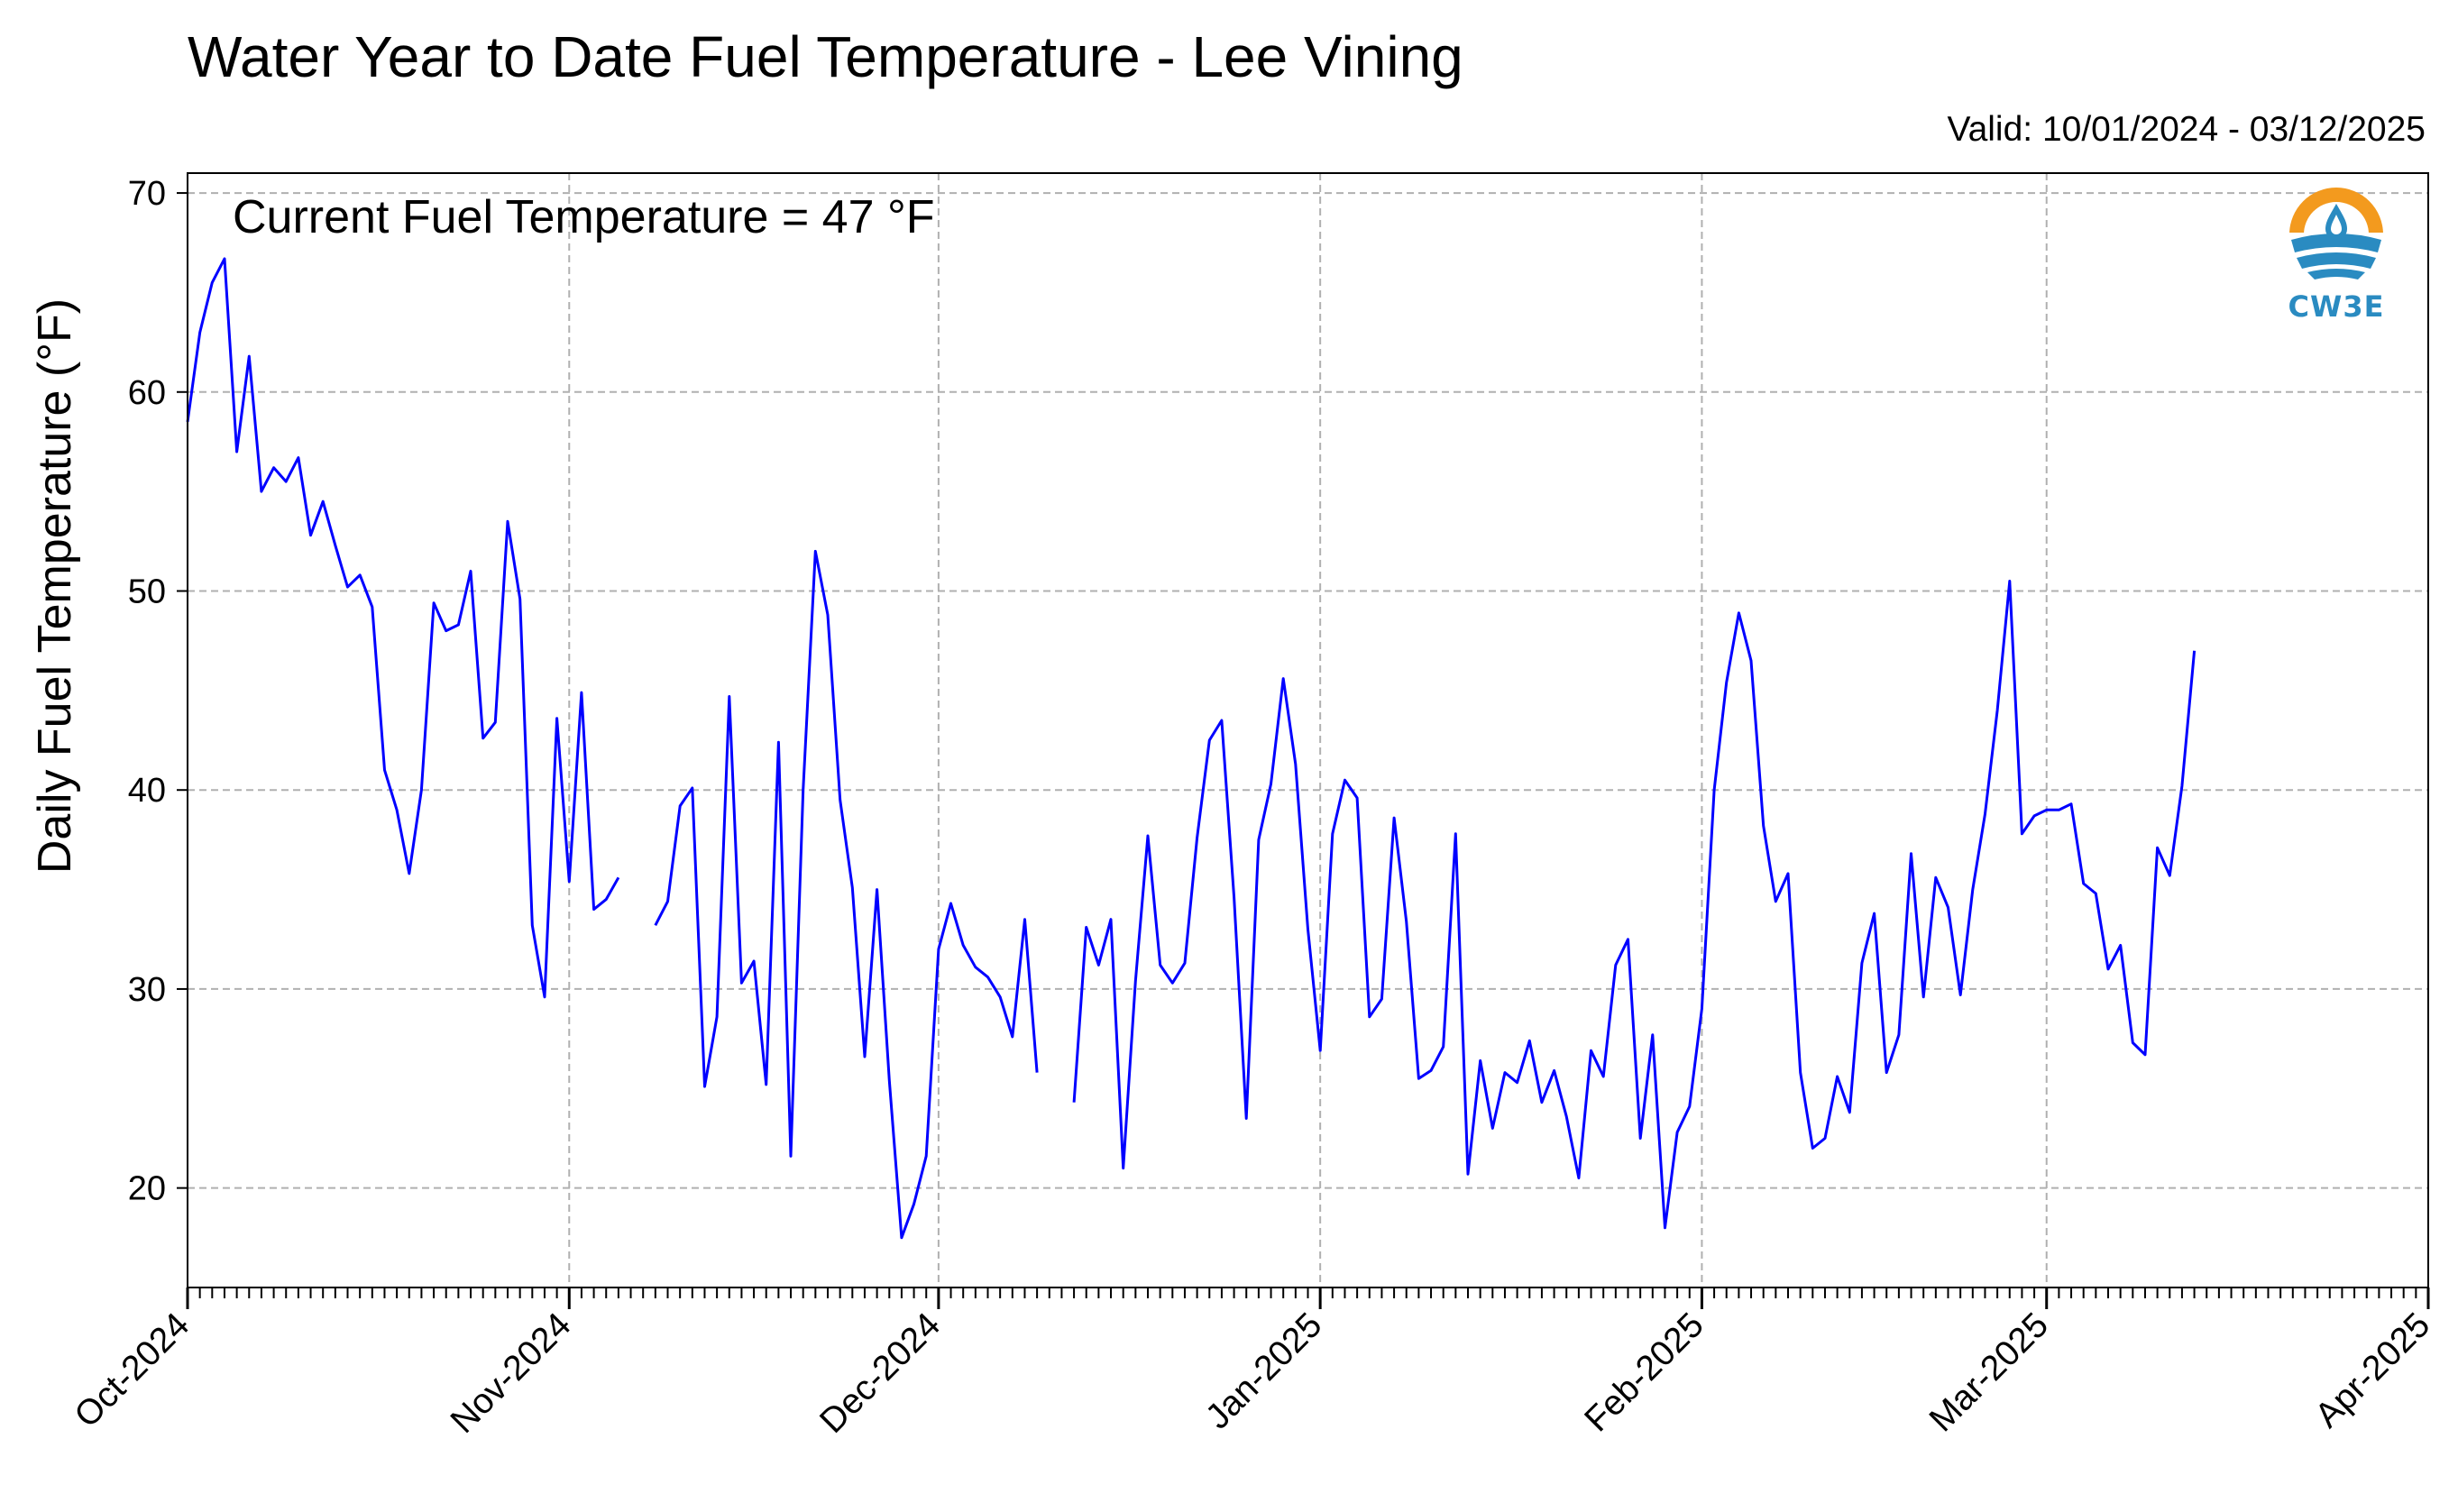 The image size is (2458, 1512). What do you see at coordinates (2336, 307) in the screenshot?
I see `logo-text: CW3E` at bounding box center [2336, 307].